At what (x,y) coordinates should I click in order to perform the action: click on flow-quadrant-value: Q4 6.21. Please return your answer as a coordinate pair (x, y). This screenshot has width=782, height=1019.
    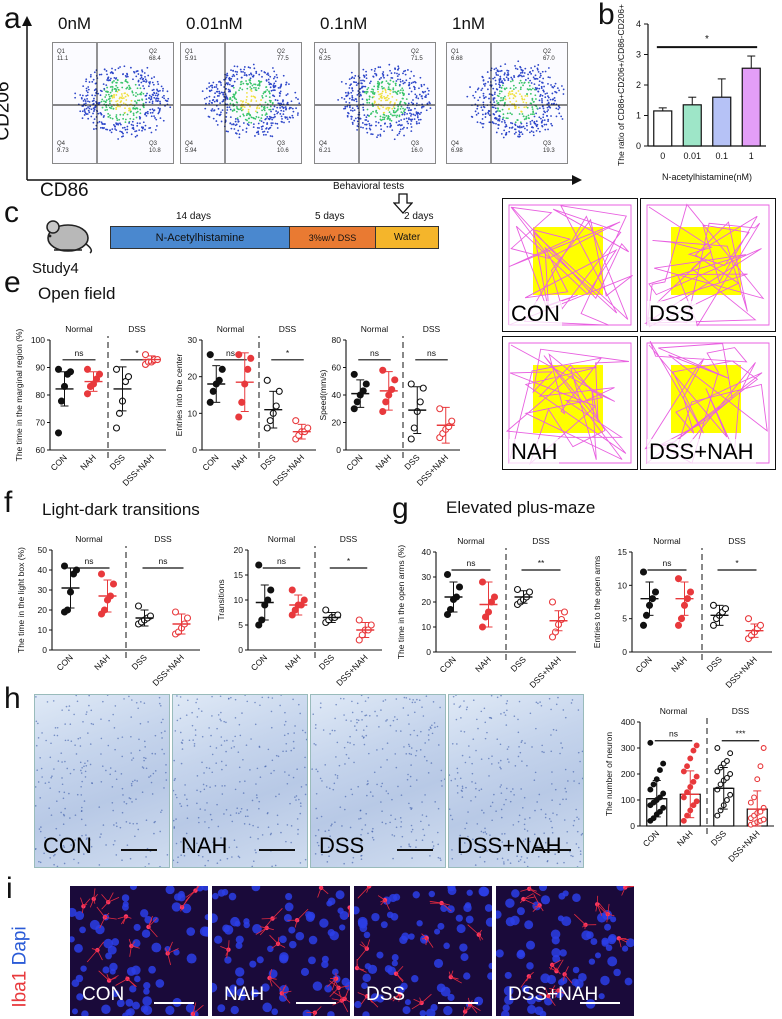
    Looking at the image, I should click on (325, 147).